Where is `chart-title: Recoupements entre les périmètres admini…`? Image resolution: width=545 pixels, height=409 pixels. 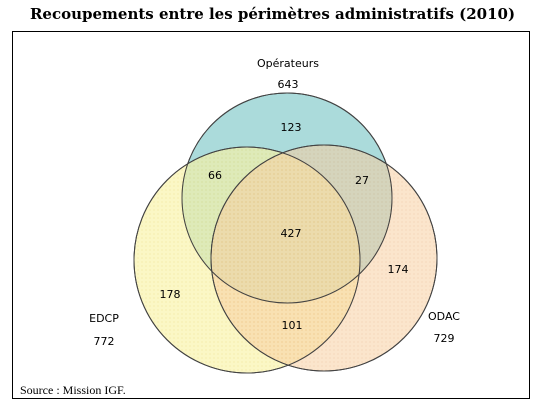
chart-title: Recoupements entre les périmètres admini… is located at coordinates (272, 14).